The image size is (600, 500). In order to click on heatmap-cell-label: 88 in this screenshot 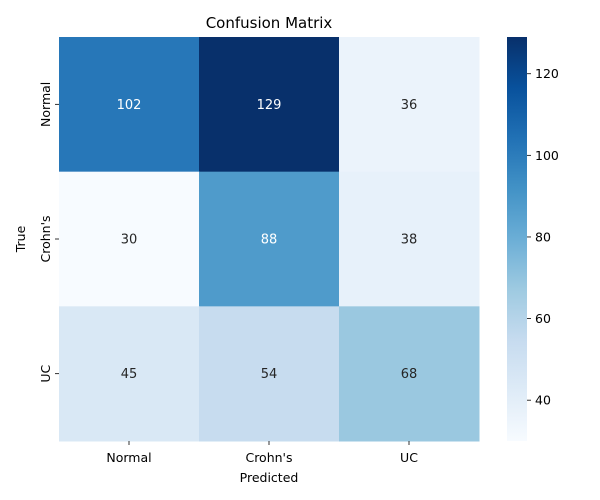, I will do `click(269, 240)`.